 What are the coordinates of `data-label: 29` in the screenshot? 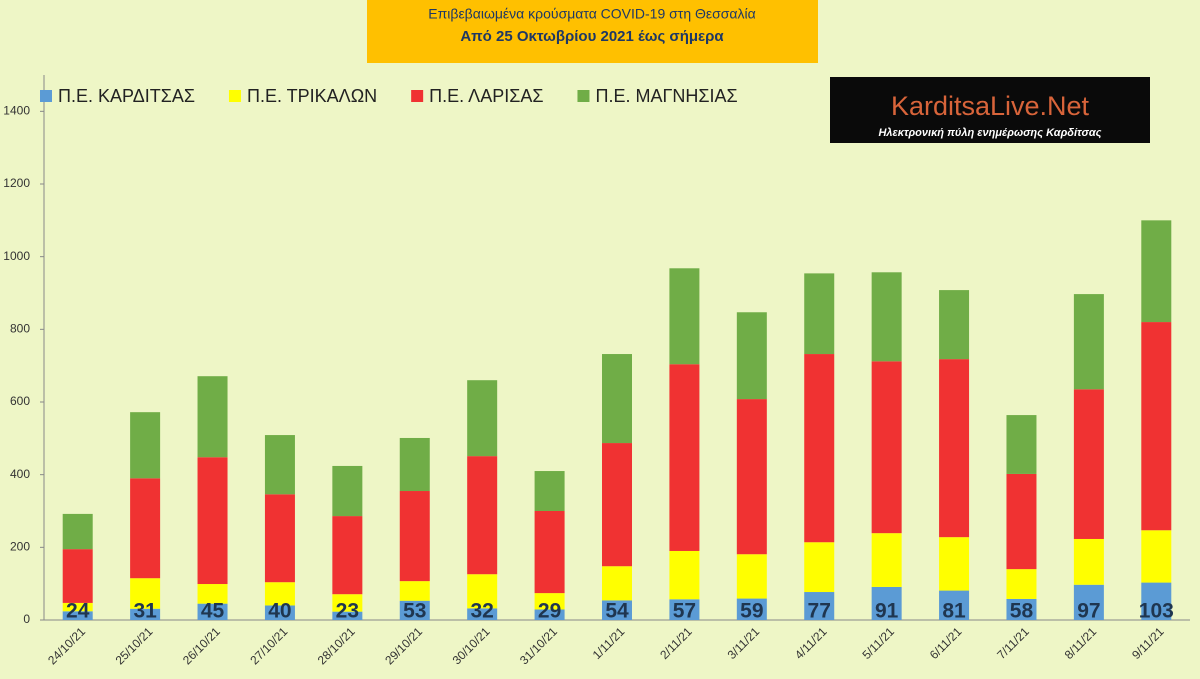 It's located at (549, 611).